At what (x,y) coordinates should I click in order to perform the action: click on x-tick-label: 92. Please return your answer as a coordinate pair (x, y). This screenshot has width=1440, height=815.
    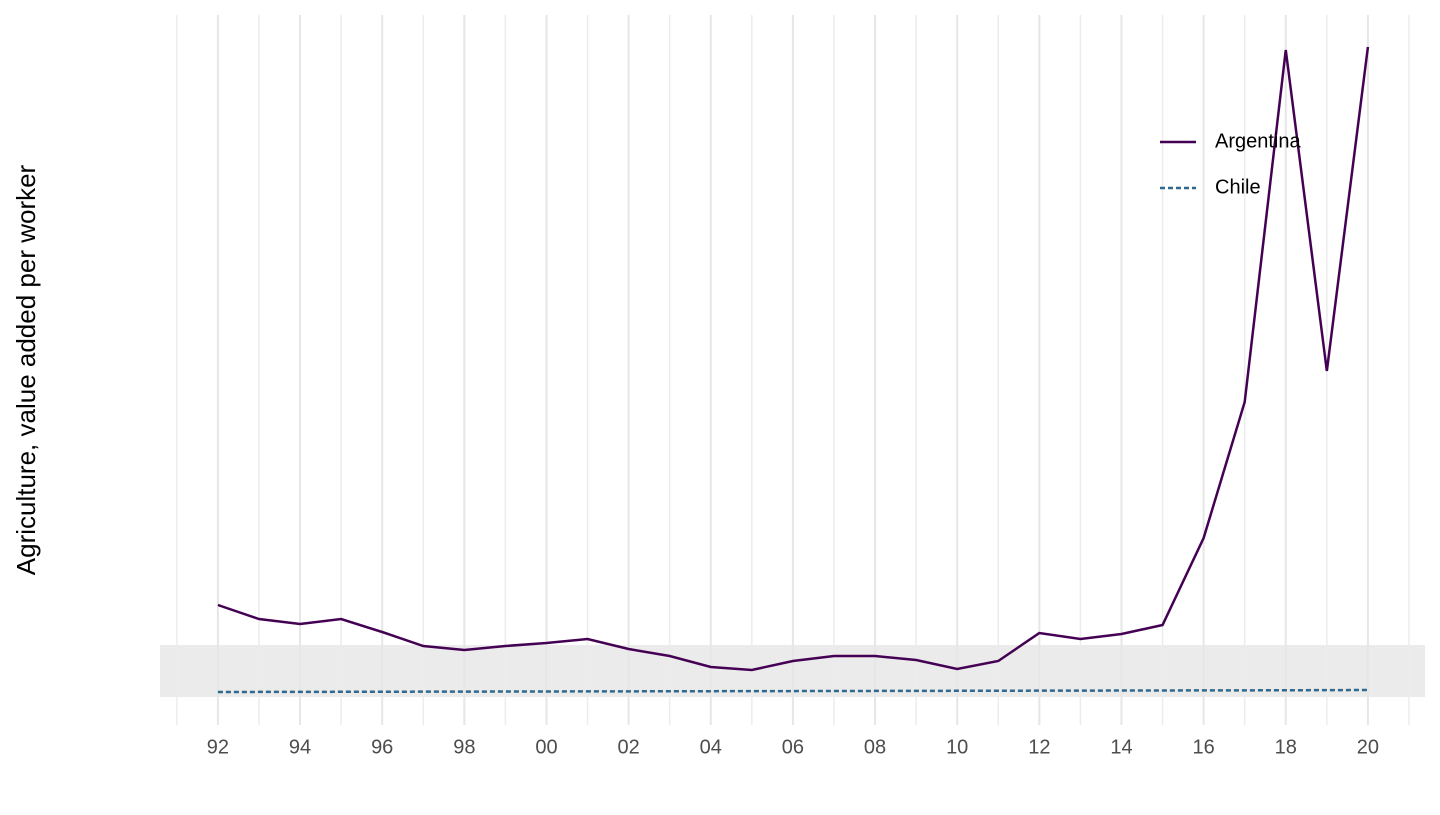
    Looking at the image, I should click on (218, 747).